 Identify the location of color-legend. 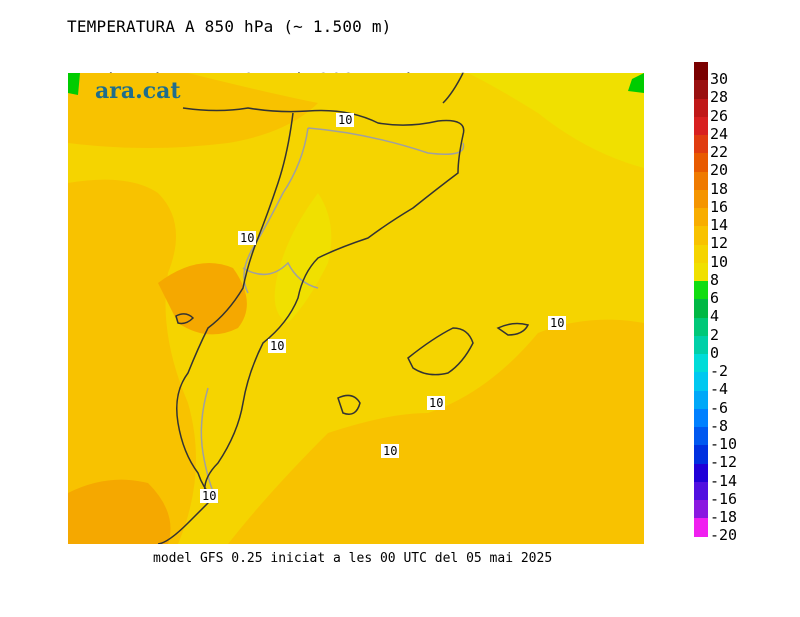
(701, 299).